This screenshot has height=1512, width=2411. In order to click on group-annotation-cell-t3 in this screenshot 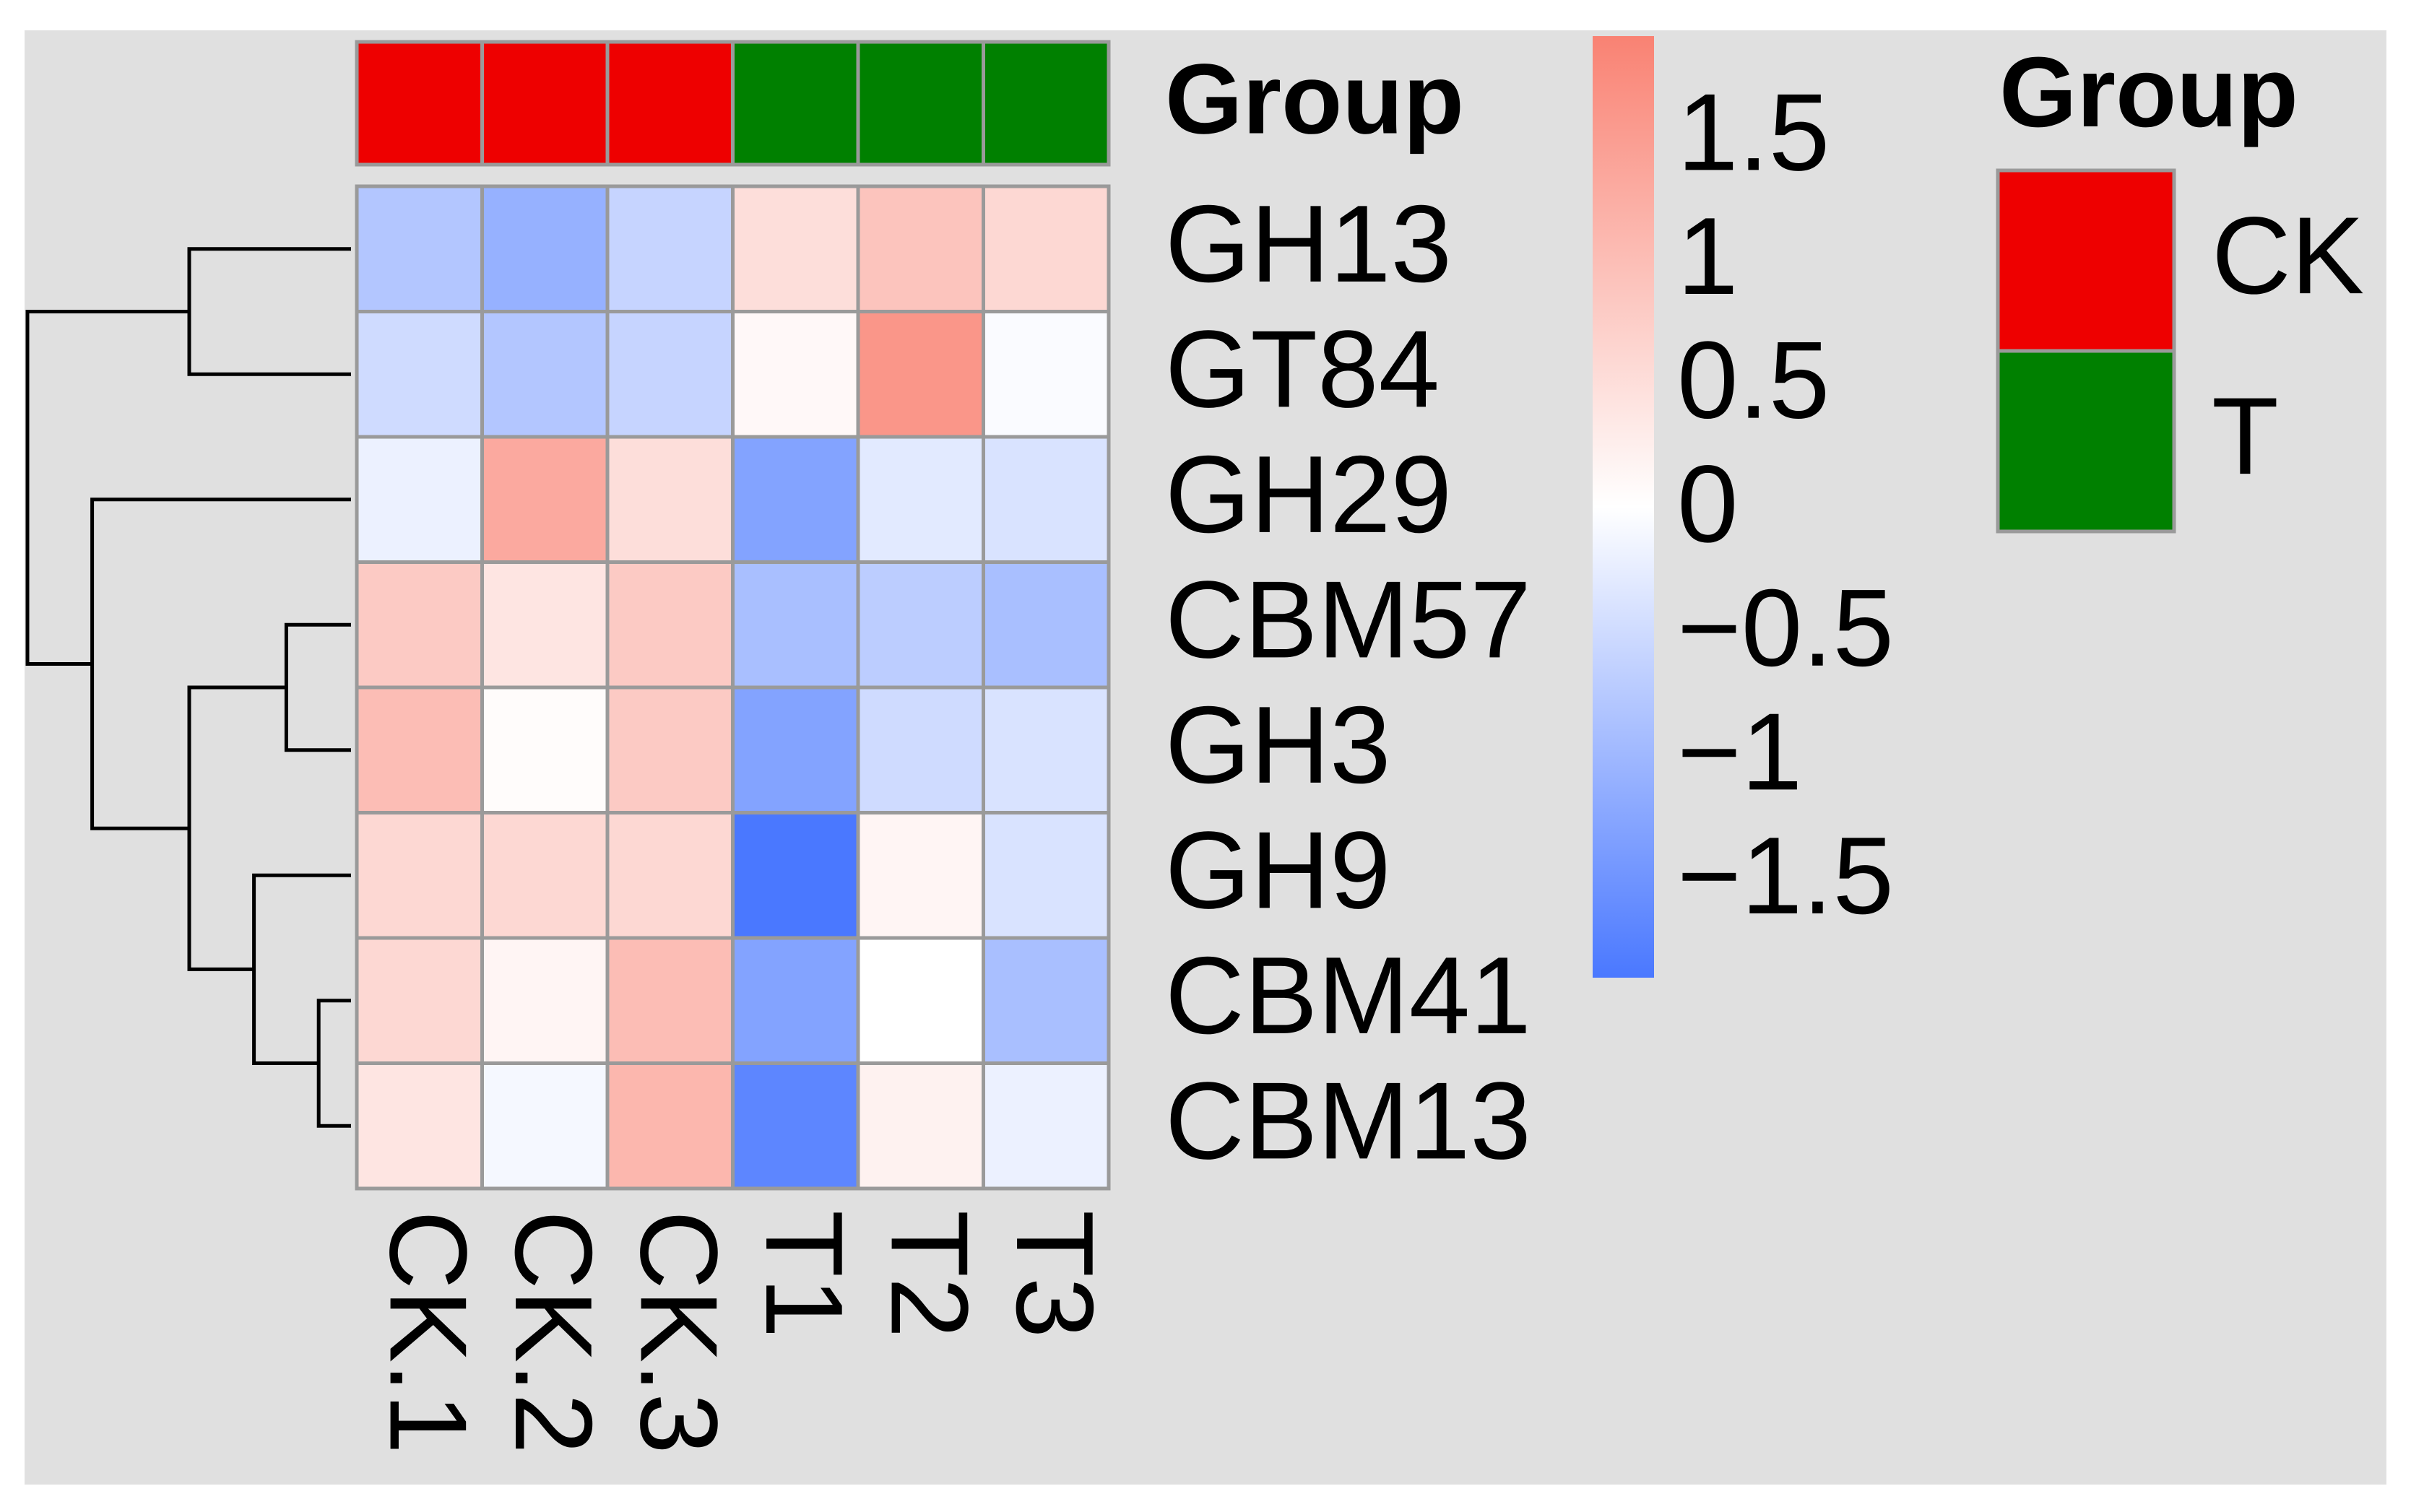, I will do `click(1046, 103)`.